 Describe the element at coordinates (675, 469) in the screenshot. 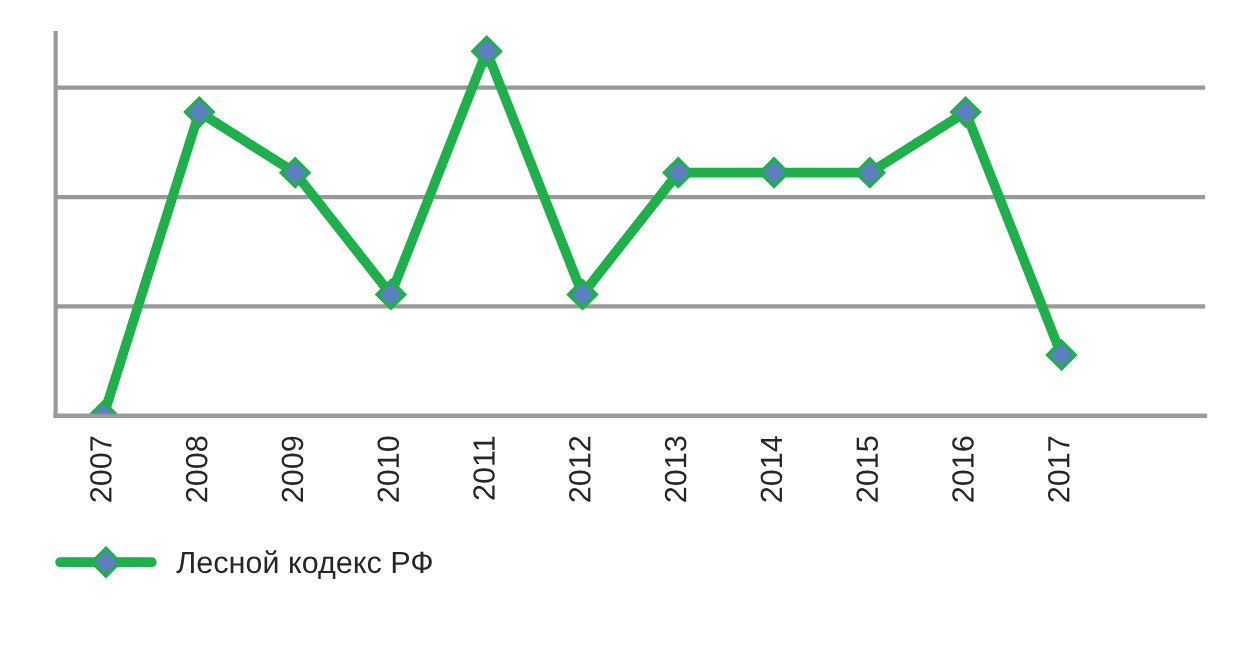

I see `x-tick-label: 2013` at that location.